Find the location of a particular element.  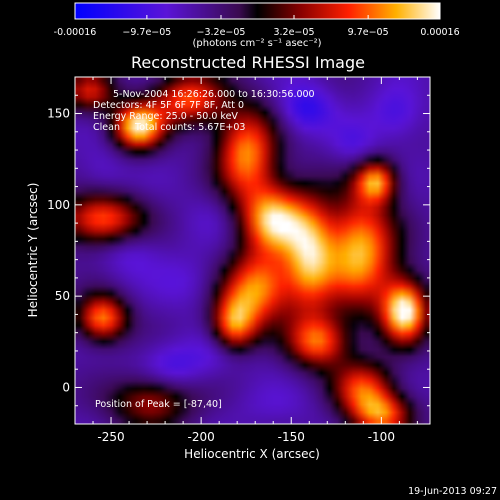

colorbar-tick-label: 9.7e−05 is located at coordinates (368, 32).